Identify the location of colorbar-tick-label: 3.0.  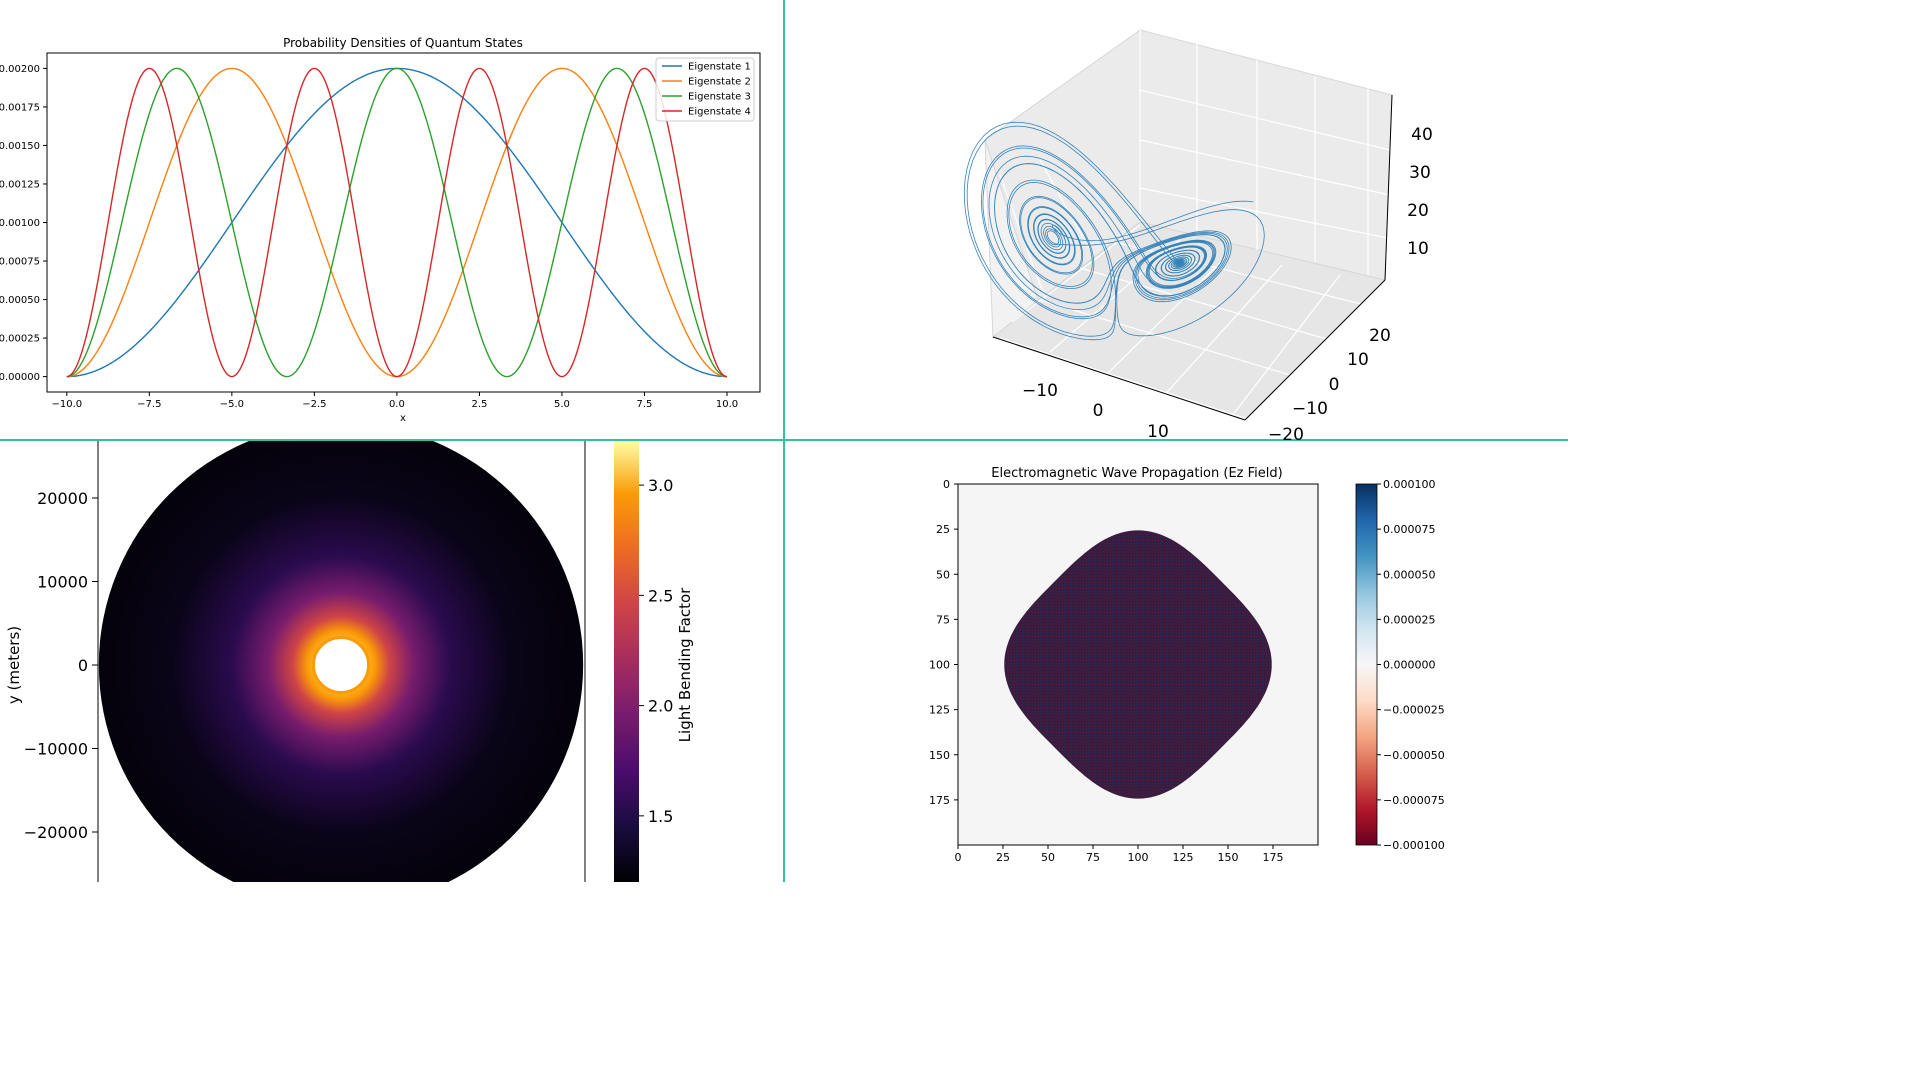
(660, 485).